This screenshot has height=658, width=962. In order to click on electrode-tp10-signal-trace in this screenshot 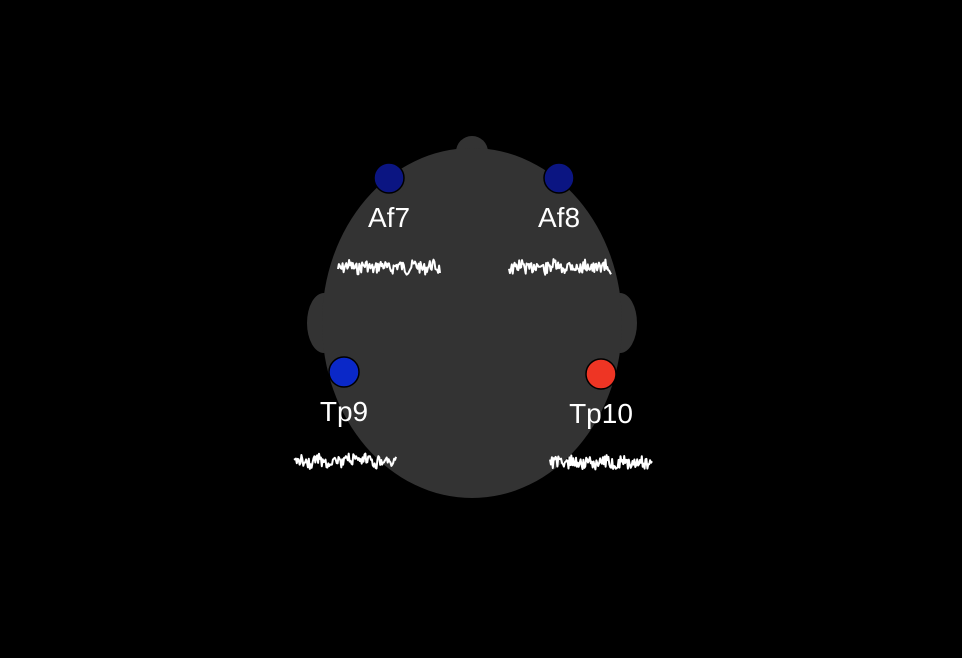, I will do `click(601, 462)`.